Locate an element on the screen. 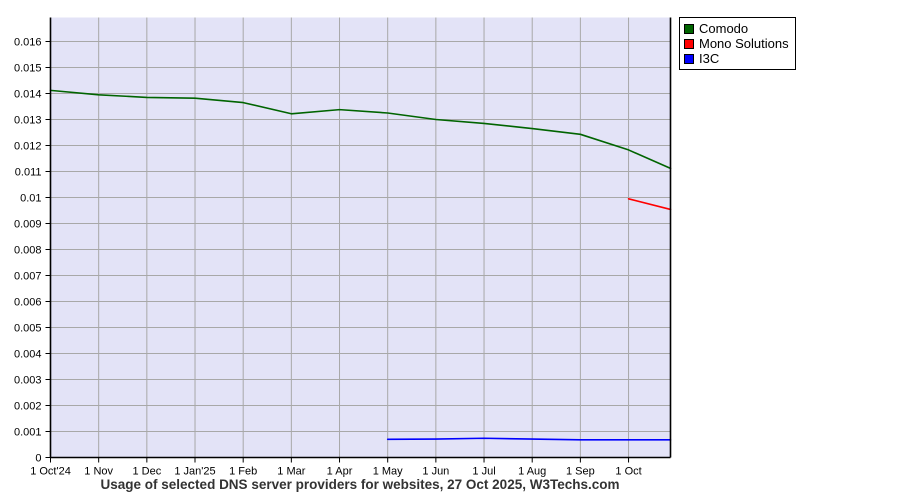 This screenshot has width=900, height=500. y-tick-label: 0.001 is located at coordinates (28, 433).